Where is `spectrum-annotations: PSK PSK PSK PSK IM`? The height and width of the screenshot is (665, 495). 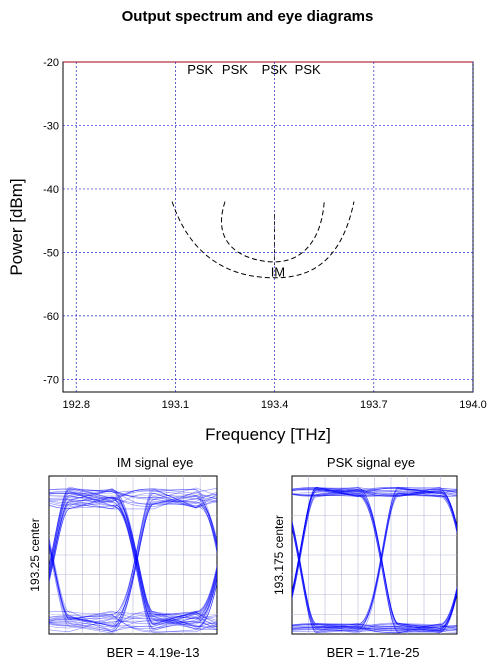 spectrum-annotations: PSK PSK PSK PSK IM is located at coordinates (254, 170).